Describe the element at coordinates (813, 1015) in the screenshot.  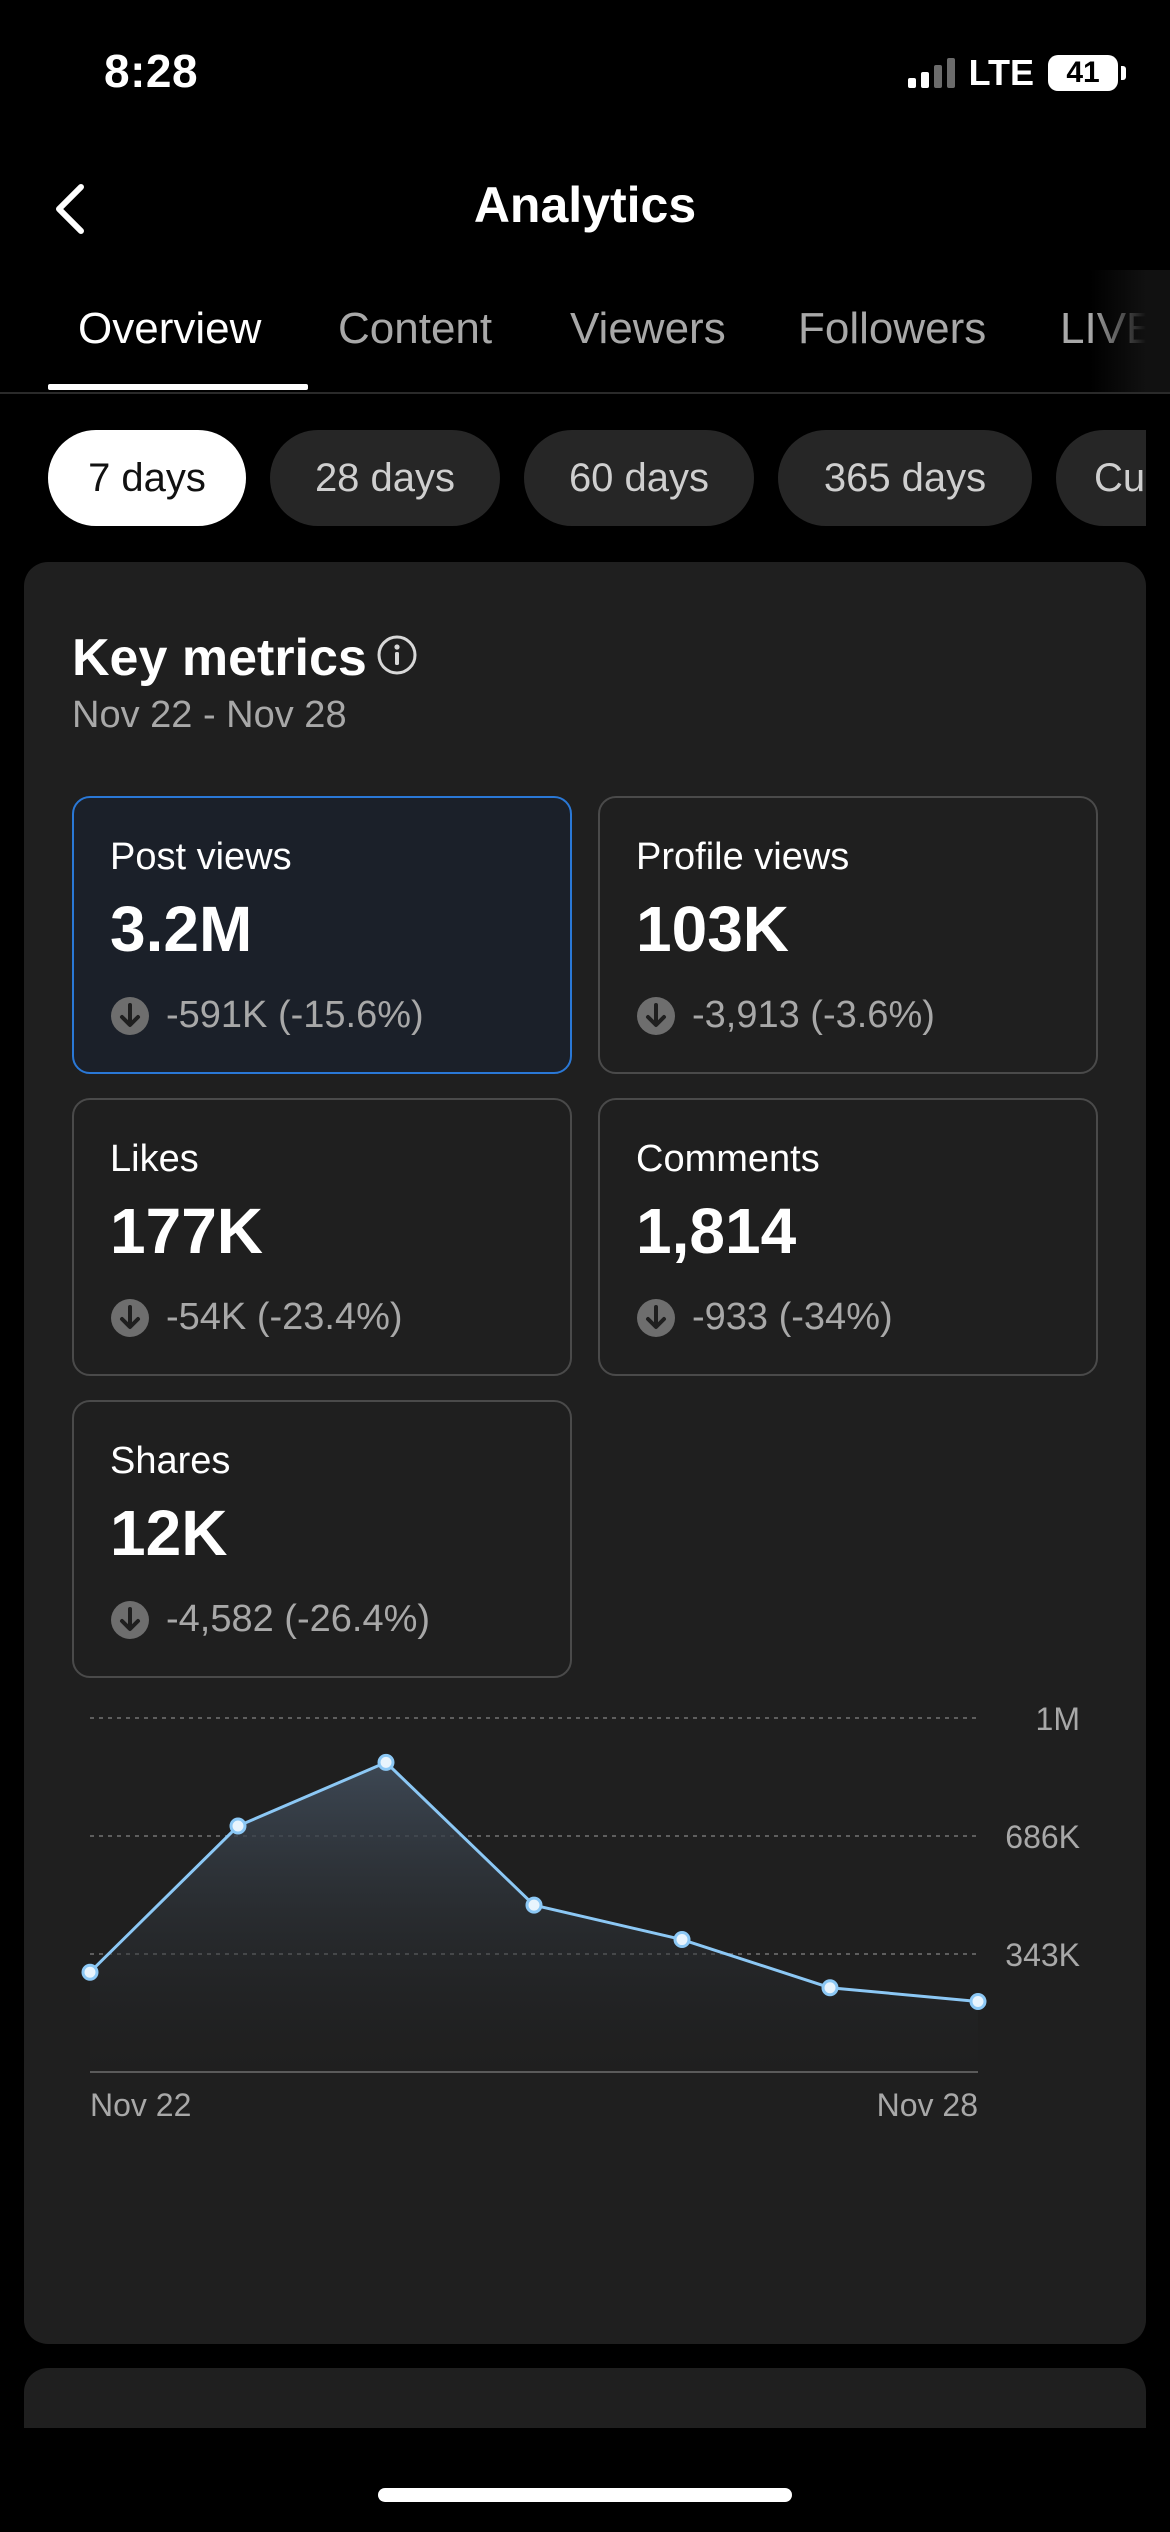
I see `metric-delta: -3,913 (-3.6%)` at that location.